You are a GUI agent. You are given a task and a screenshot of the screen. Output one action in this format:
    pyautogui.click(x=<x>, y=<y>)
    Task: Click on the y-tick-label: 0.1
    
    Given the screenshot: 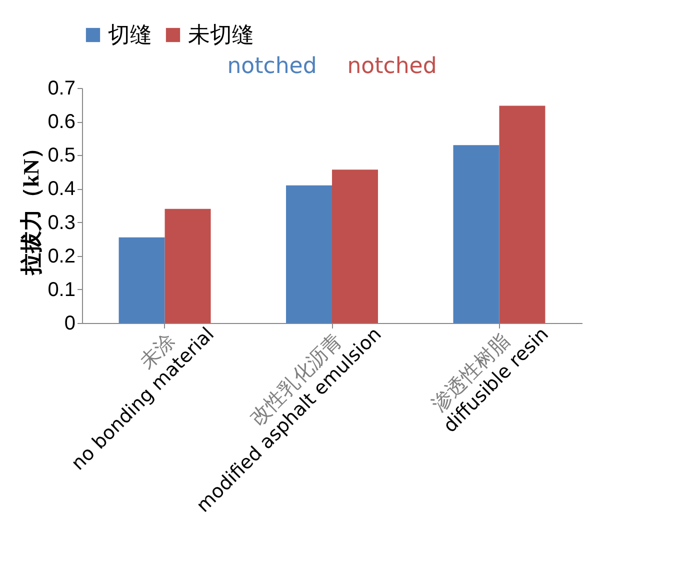 What is the action you would take?
    pyautogui.click(x=62, y=289)
    